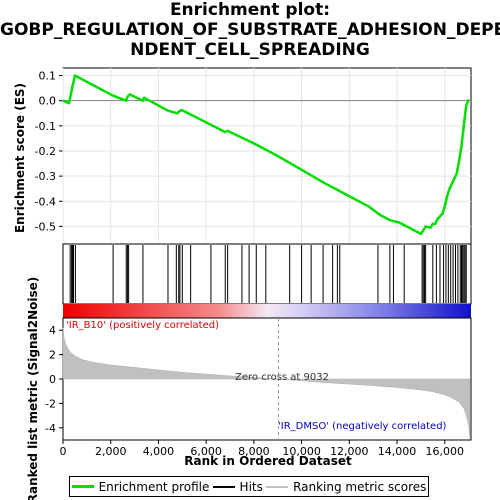  What do you see at coordinates (250, 10) in the screenshot?
I see `title-line-1: Enrichment plot:` at bounding box center [250, 10].